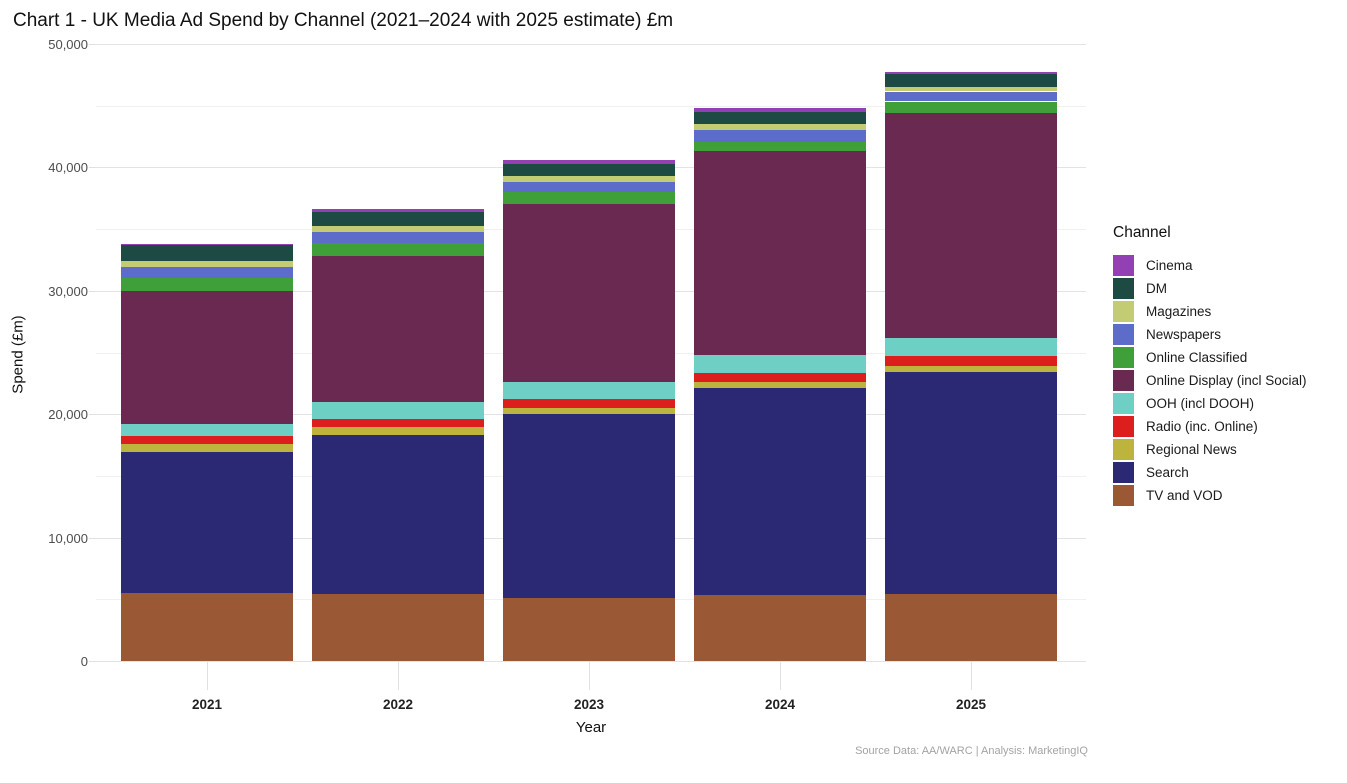  Describe the element at coordinates (68, 44) in the screenshot. I see `y-axis-tick-label: 50,000` at that location.